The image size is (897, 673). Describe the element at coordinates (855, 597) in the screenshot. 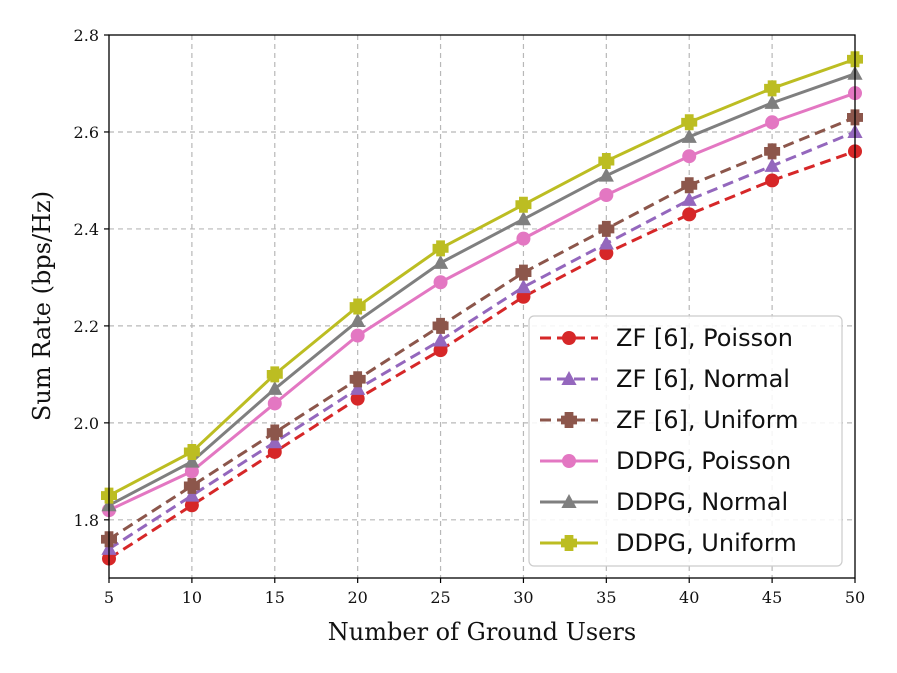

I see `x-tick-label: 50` at that location.